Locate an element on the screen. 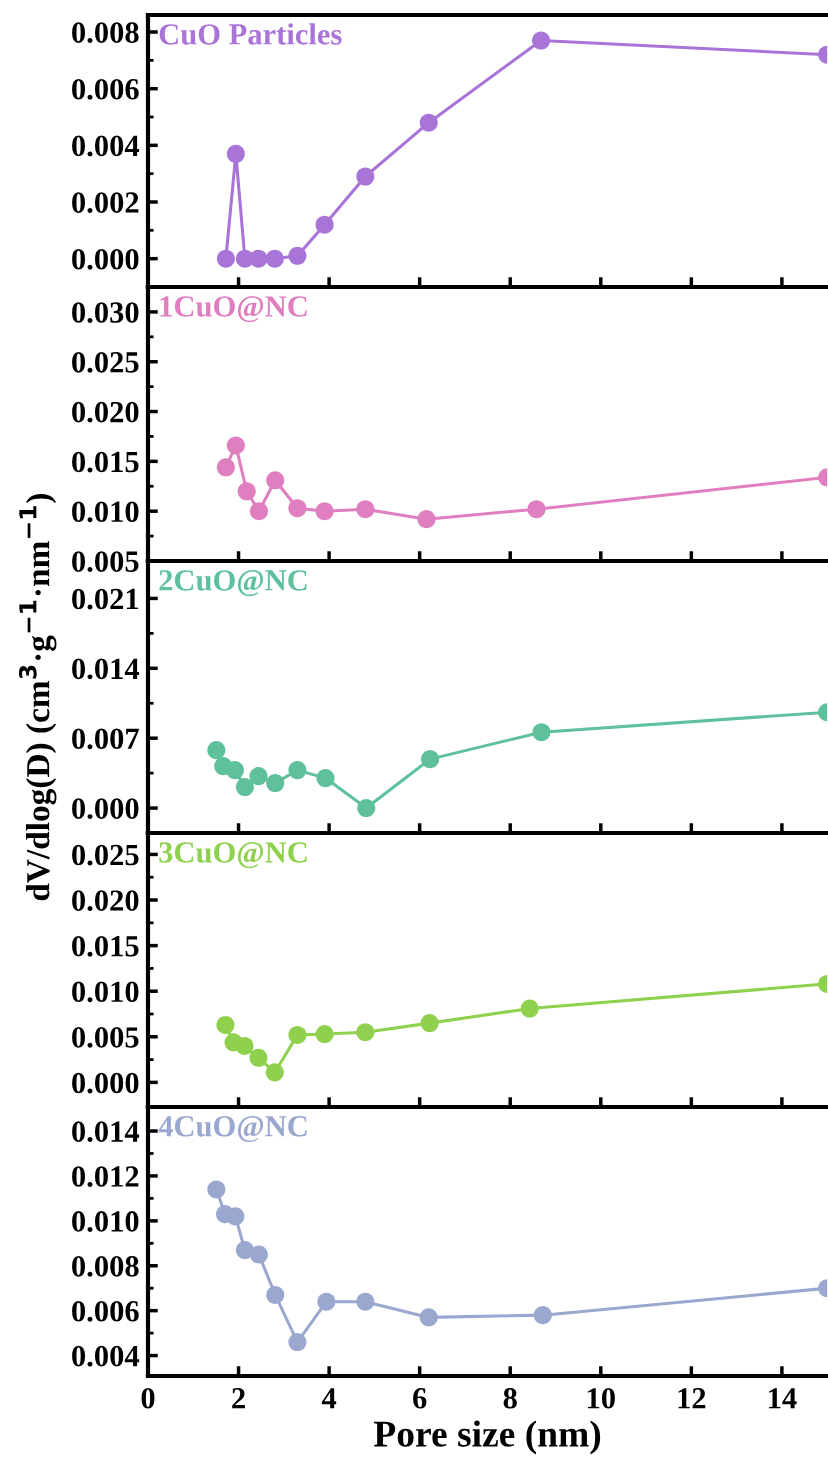  x-axis-title: Pore size (nm) is located at coordinates (487, 1437).